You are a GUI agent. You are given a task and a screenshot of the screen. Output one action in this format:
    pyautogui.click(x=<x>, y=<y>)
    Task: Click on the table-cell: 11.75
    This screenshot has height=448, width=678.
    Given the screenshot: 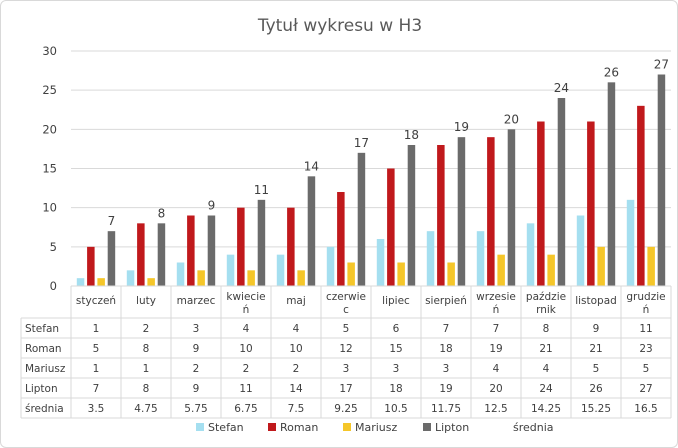 What is the action you would take?
    pyautogui.click(x=446, y=409)
    